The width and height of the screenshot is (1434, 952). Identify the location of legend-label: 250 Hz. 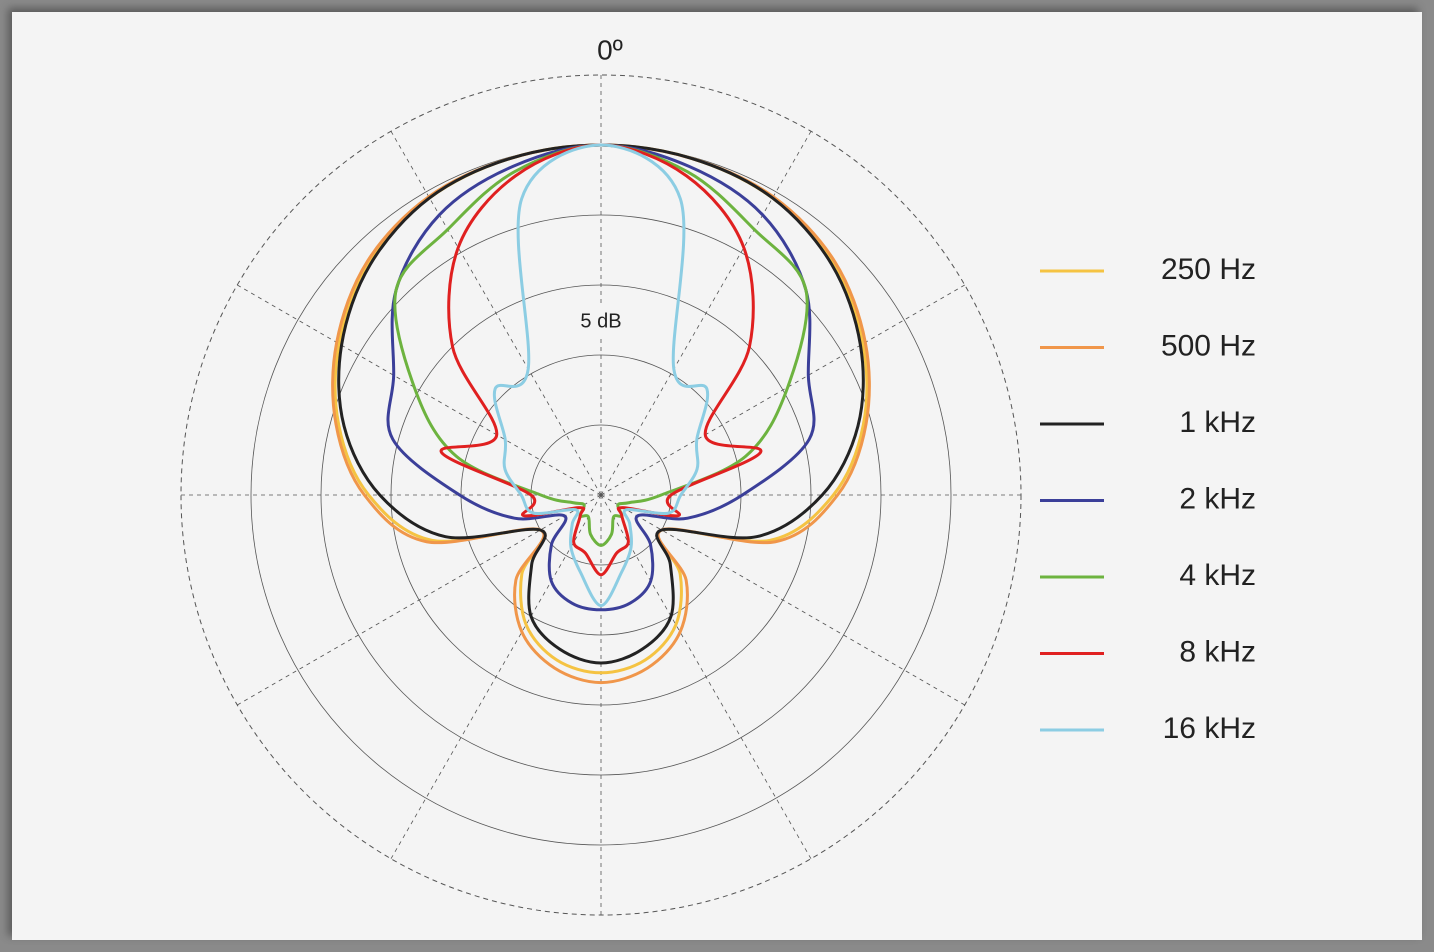
(1208, 269).